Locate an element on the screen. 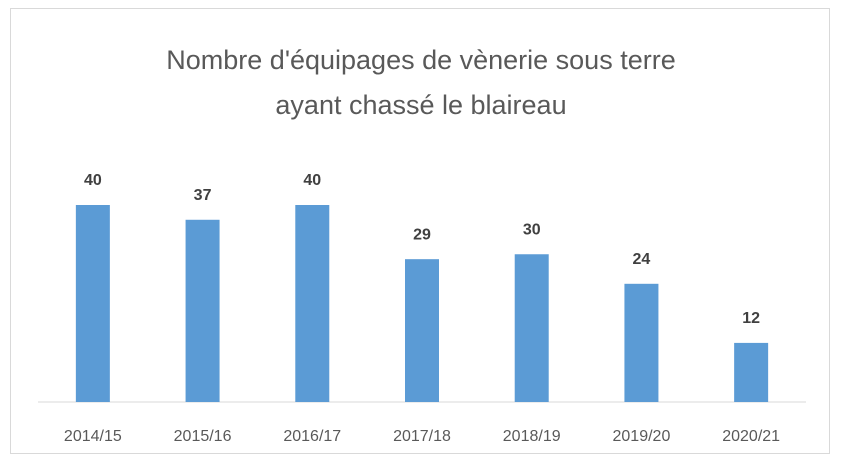  data-label: 12 is located at coordinates (751, 318).